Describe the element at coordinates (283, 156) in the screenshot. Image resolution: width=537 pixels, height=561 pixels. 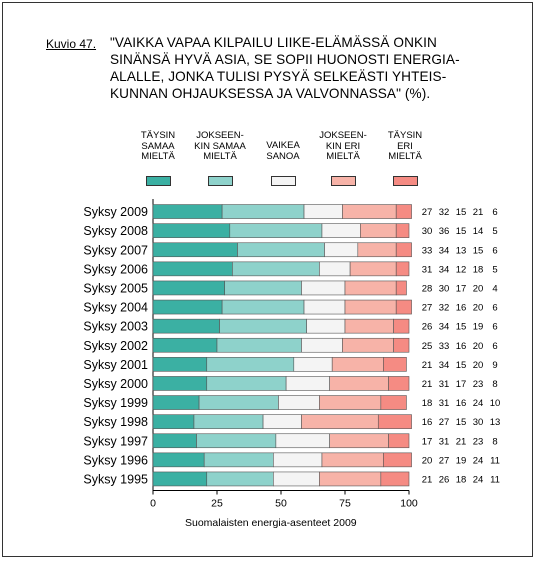
I see `legend-label-line: SANOA` at that location.